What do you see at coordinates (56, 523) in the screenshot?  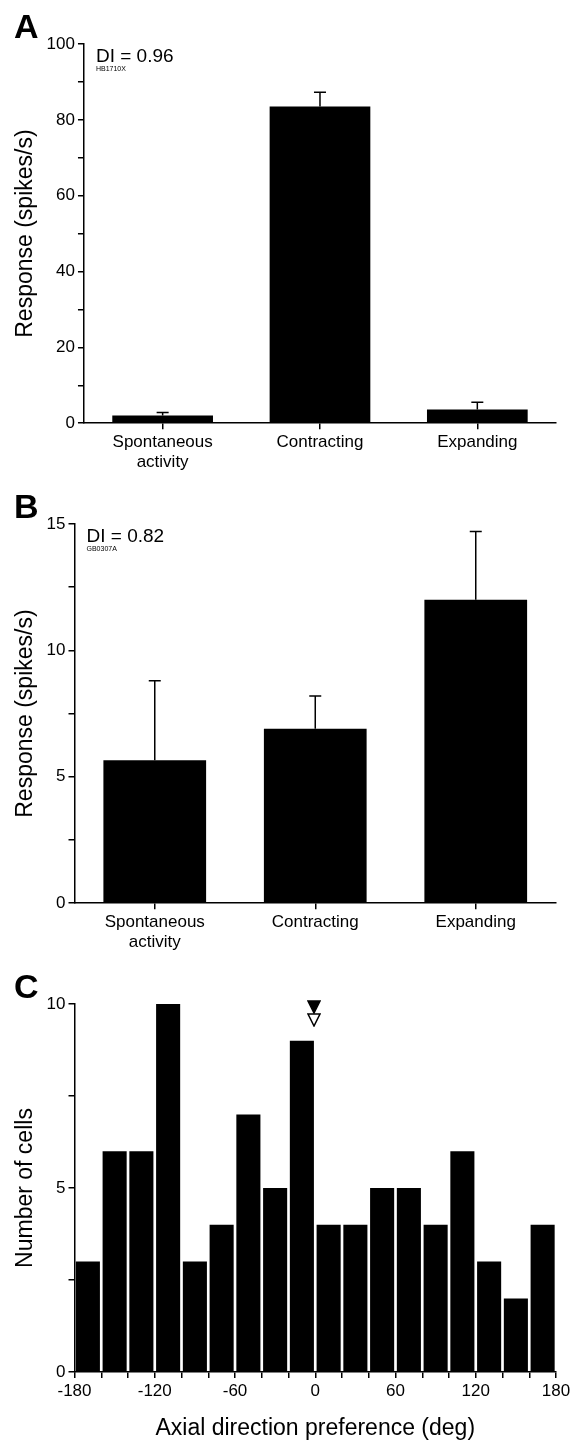 I see `y-tick-label: 15` at bounding box center [56, 523].